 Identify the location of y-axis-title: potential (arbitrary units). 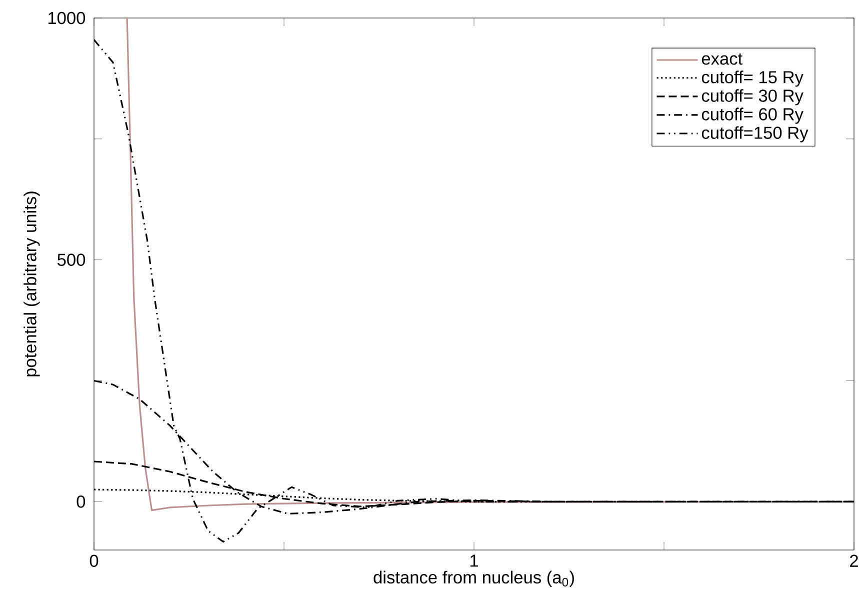
(32, 284).